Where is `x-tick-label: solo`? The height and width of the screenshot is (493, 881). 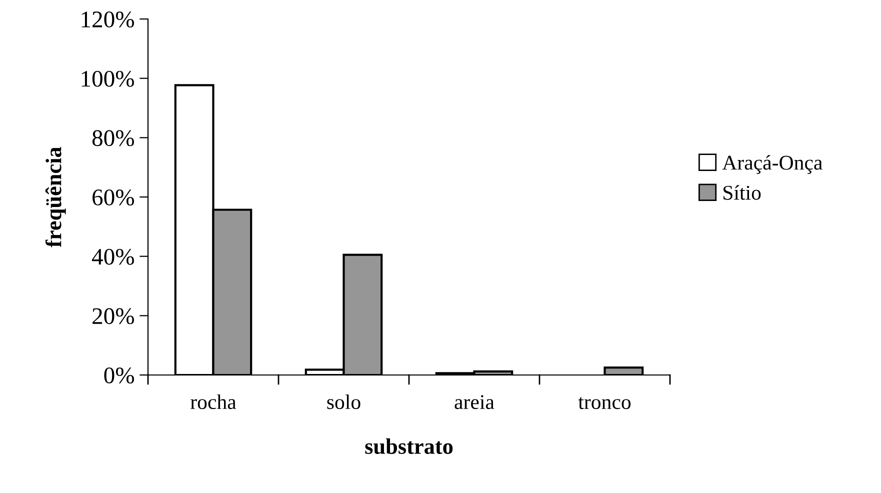 x-tick-label: solo is located at coordinates (343, 402).